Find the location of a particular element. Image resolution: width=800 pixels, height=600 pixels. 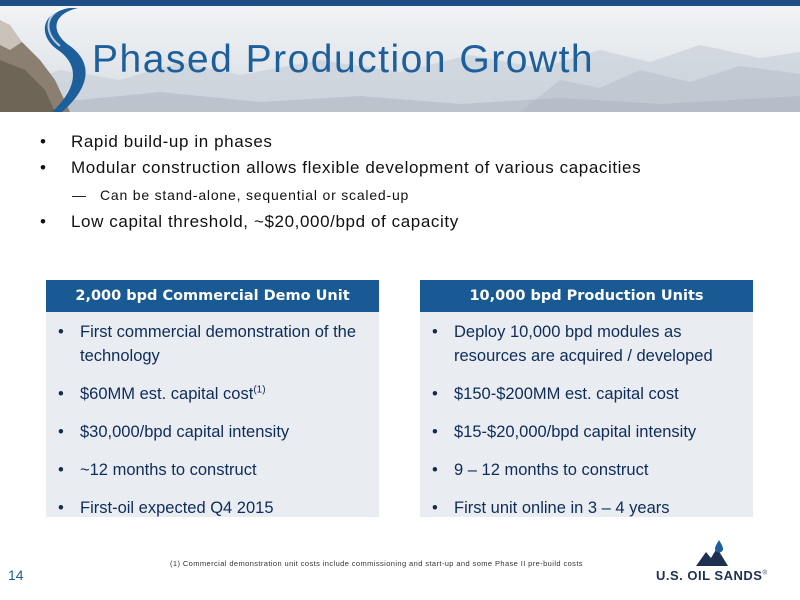

footnote-reference: (1) is located at coordinates (259, 390).